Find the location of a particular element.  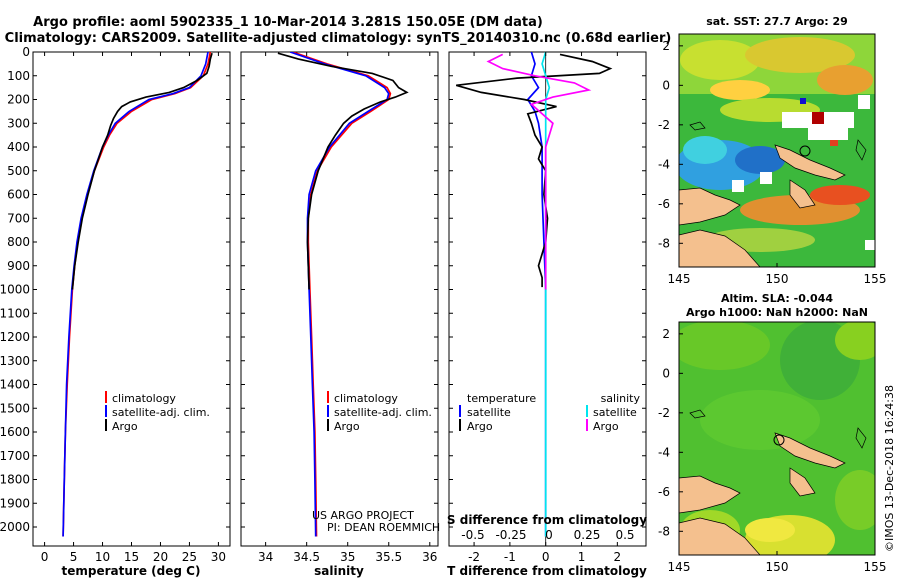

sst-map-title: sat. SST: 27.7 Argo: 29 is located at coordinates (777, 21).